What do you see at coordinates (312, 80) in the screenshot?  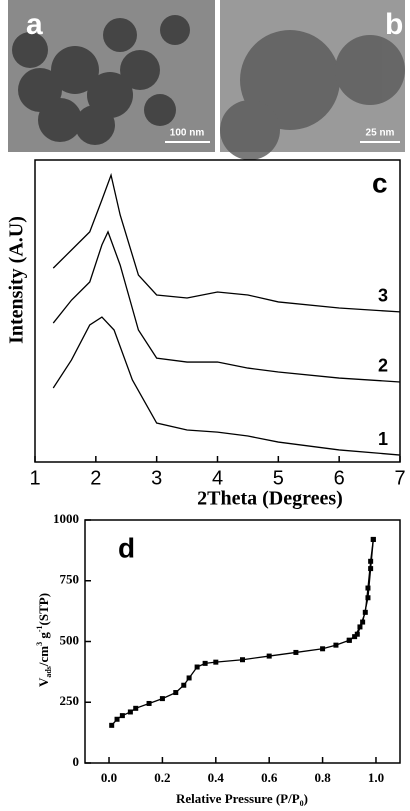 I see `tem-image-b: b 25 nm` at bounding box center [312, 80].